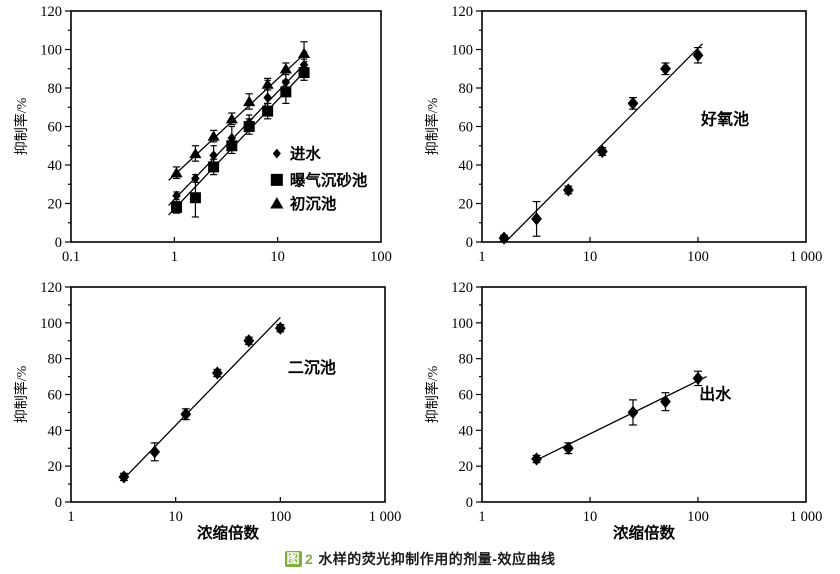 This screenshot has width=840, height=574. I want to click on legend-label: 初沉池, so click(313, 203).